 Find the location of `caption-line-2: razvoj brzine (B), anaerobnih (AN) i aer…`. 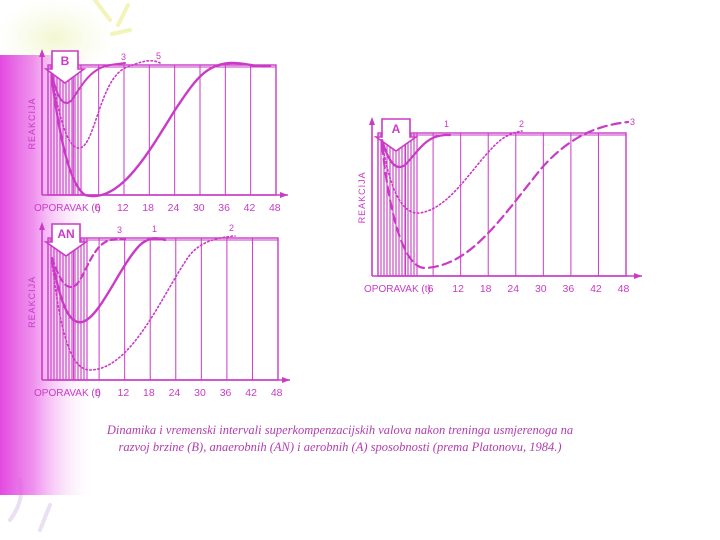

caption-line-2: razvoj brzine (B), anaerobnih (AN) i aer… is located at coordinates (340, 447).